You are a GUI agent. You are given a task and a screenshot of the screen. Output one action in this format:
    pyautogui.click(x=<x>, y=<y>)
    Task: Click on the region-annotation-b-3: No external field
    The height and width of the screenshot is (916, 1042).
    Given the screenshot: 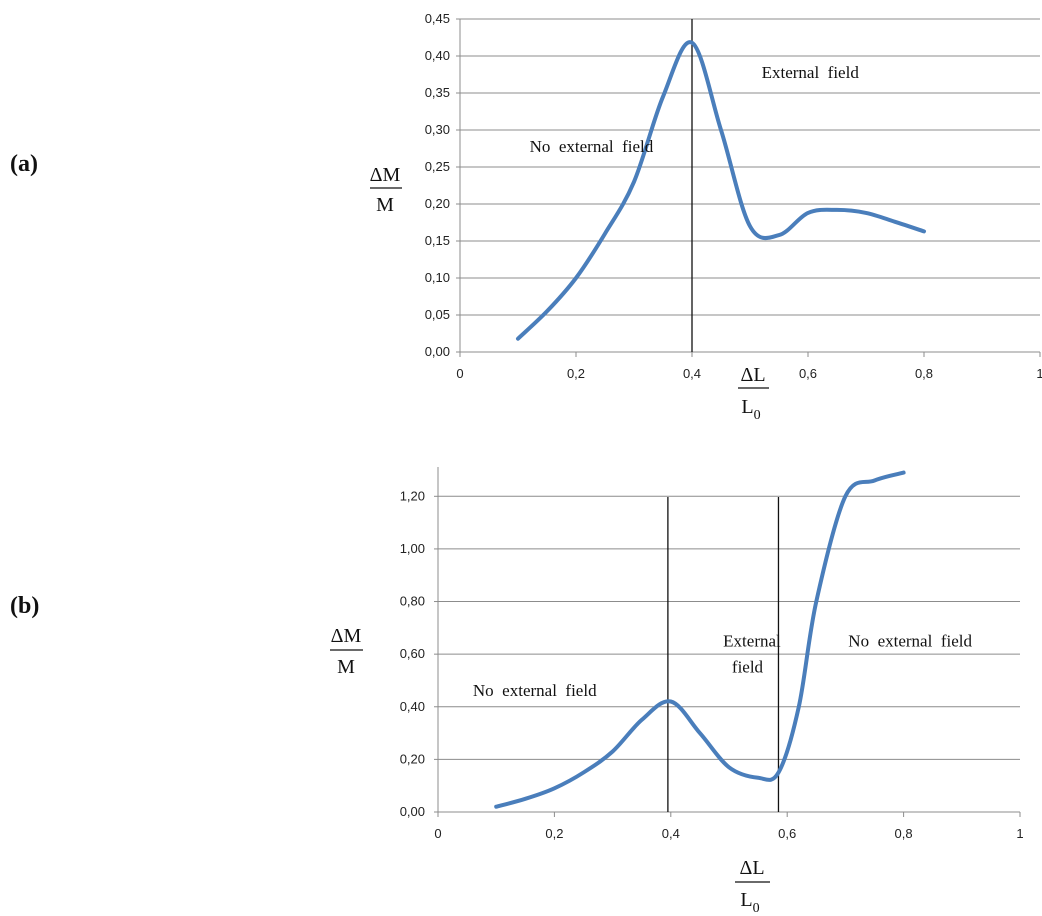 What is the action you would take?
    pyautogui.click(x=910, y=640)
    